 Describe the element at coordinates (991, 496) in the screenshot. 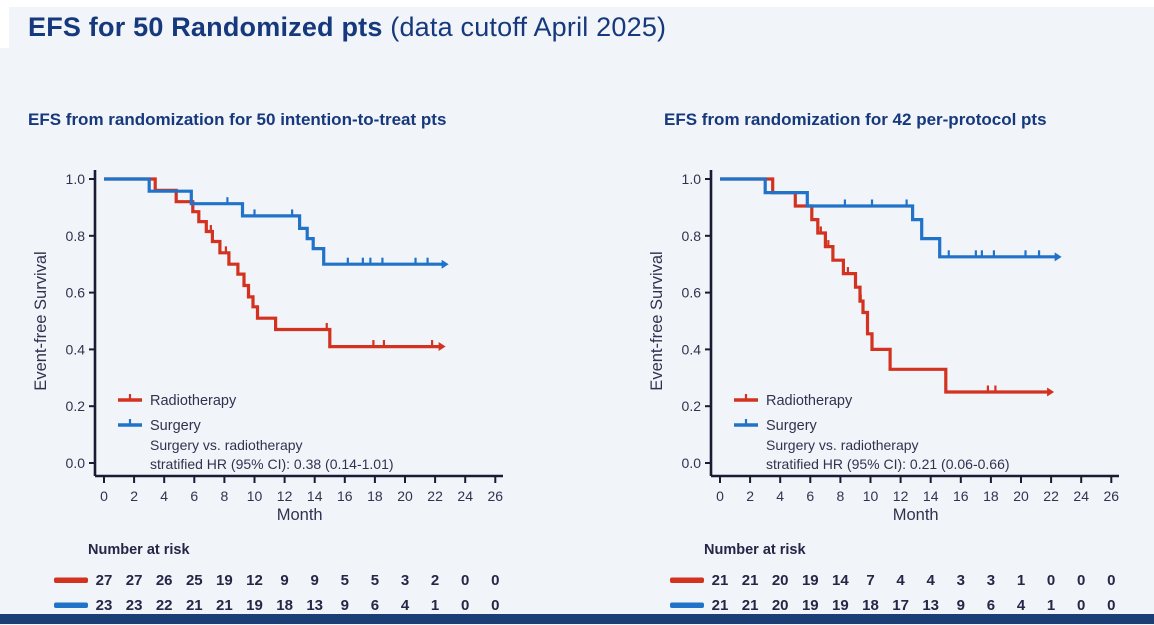

I see `x-tick-label: 18` at that location.